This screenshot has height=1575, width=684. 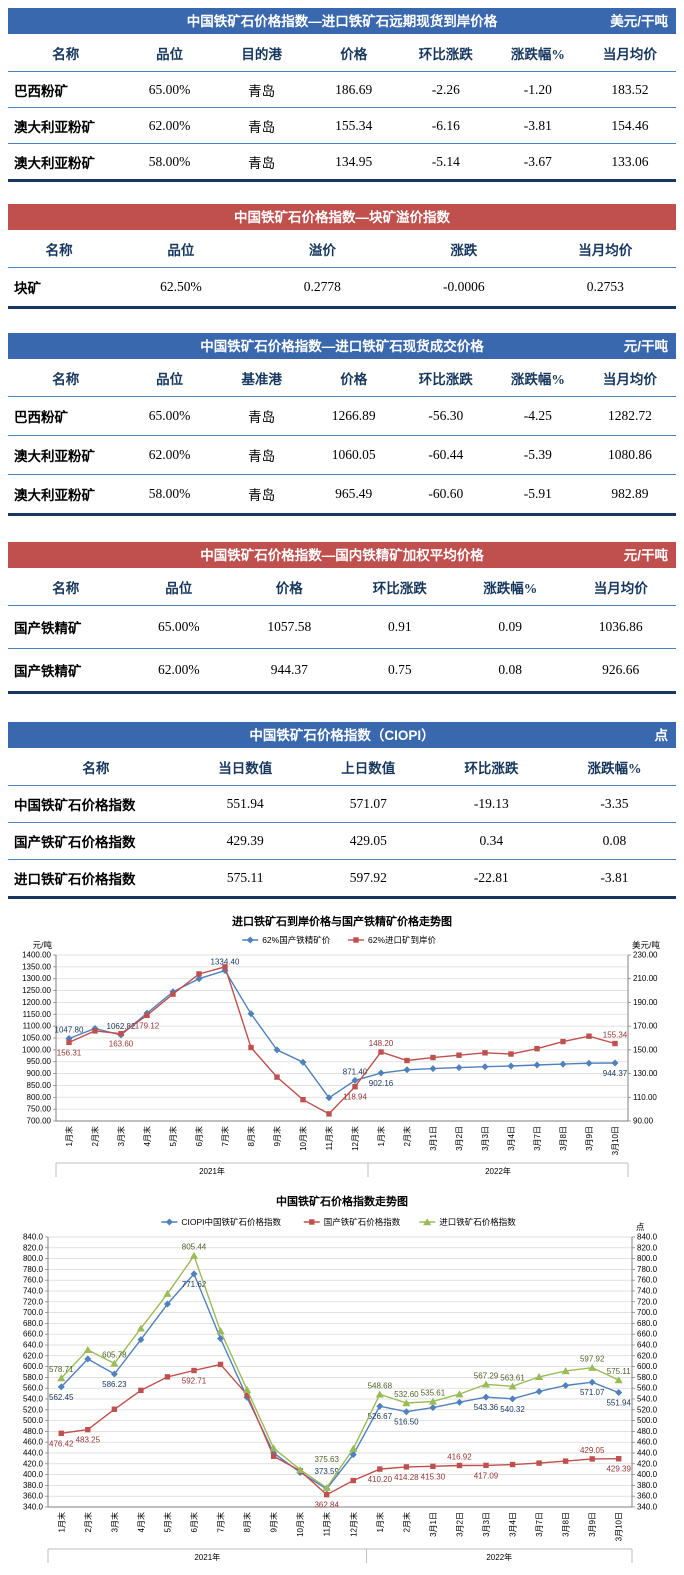 What do you see at coordinates (433, 1138) in the screenshot?
I see `x-axis-label: 3月1日` at bounding box center [433, 1138].